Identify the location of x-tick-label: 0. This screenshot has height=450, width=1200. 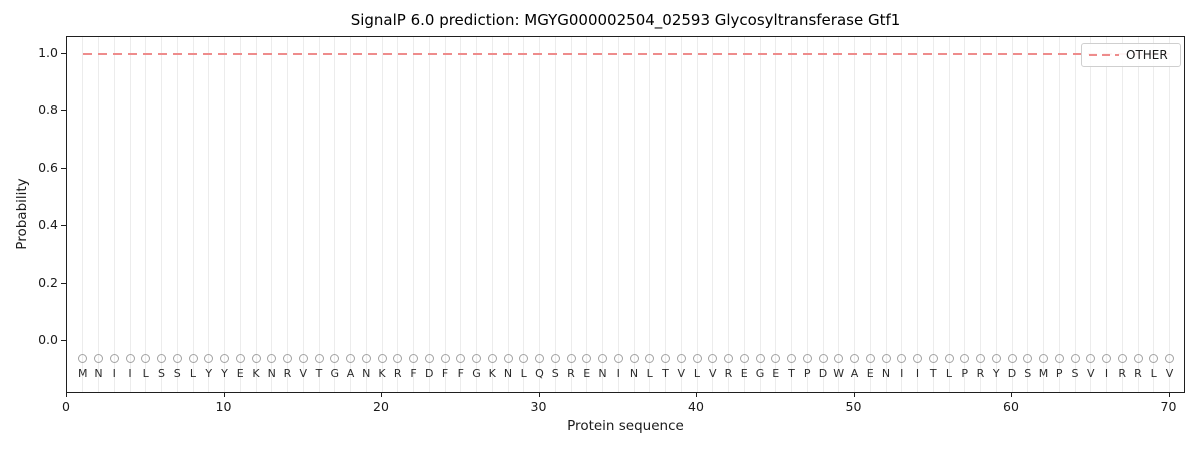
(66, 406).